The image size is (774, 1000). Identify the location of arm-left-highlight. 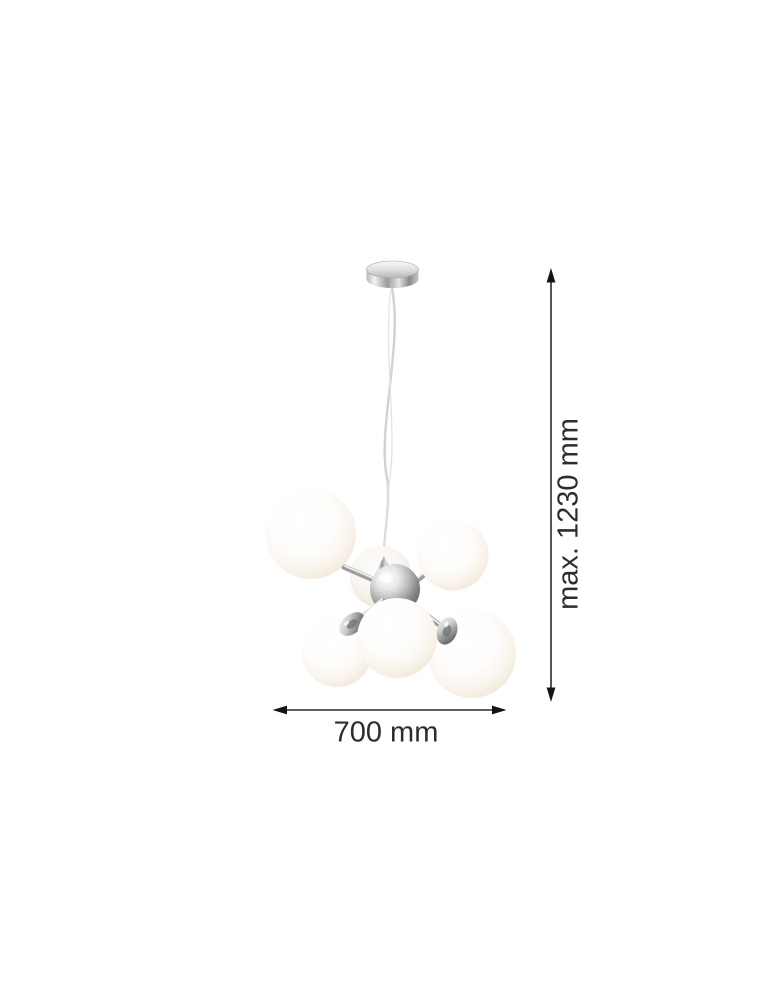
(359, 572).